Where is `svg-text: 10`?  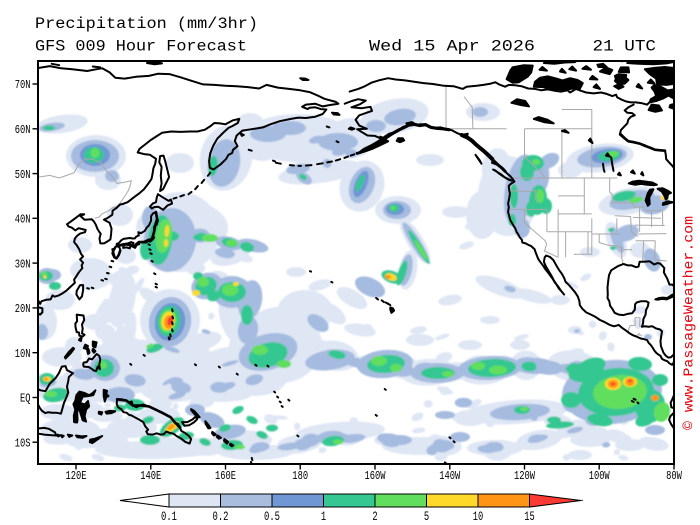 svg-text: 10 is located at coordinates (478, 517).